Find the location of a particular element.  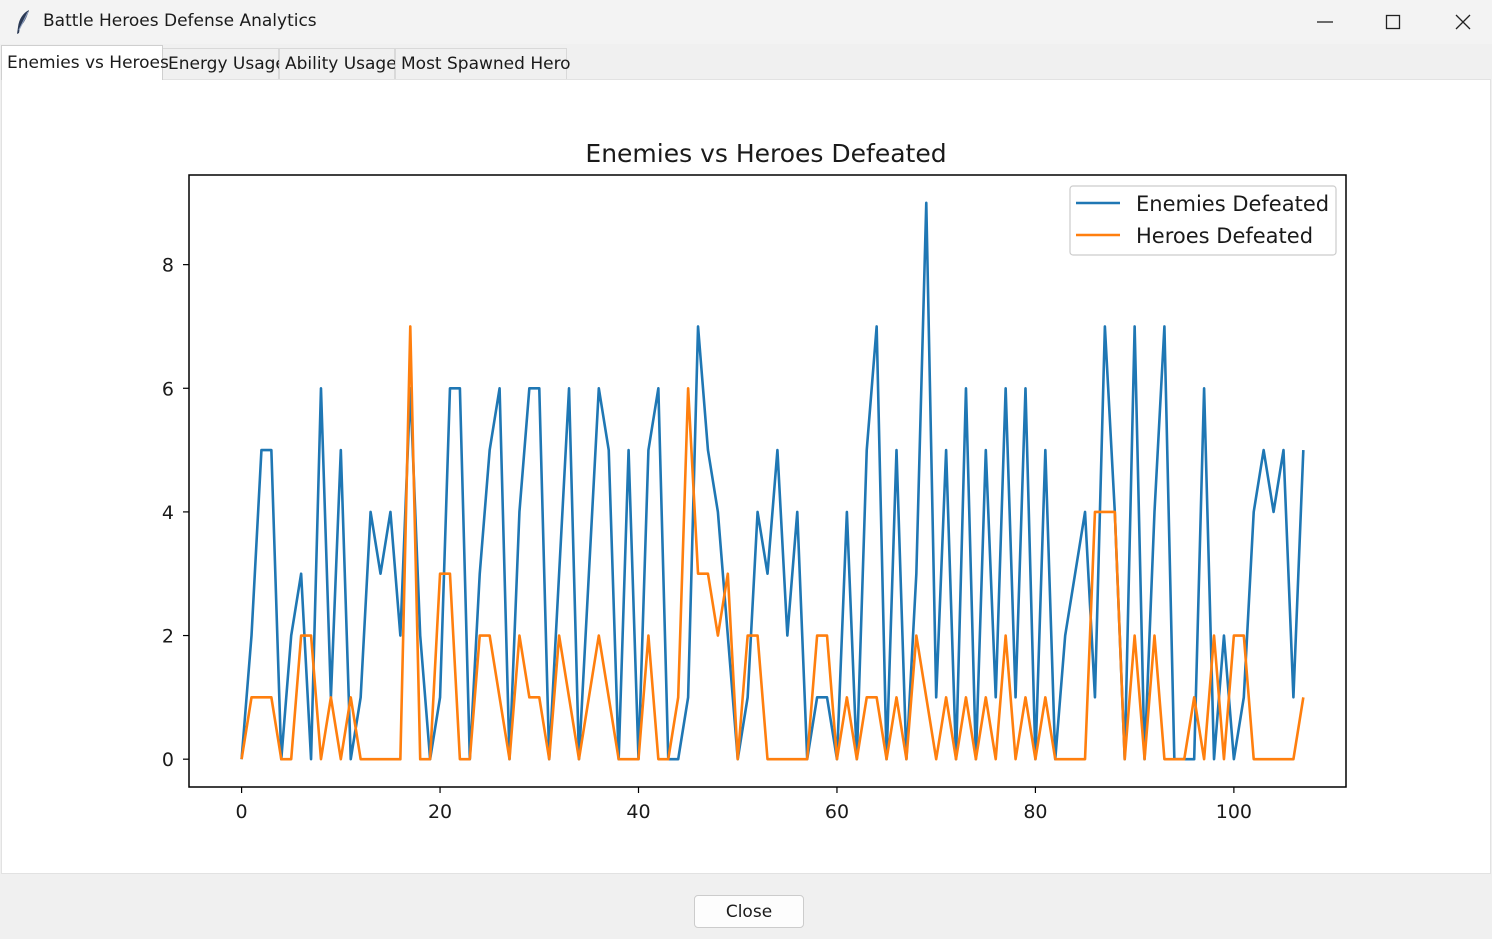

y-tick-label: 4 is located at coordinates (168, 513).